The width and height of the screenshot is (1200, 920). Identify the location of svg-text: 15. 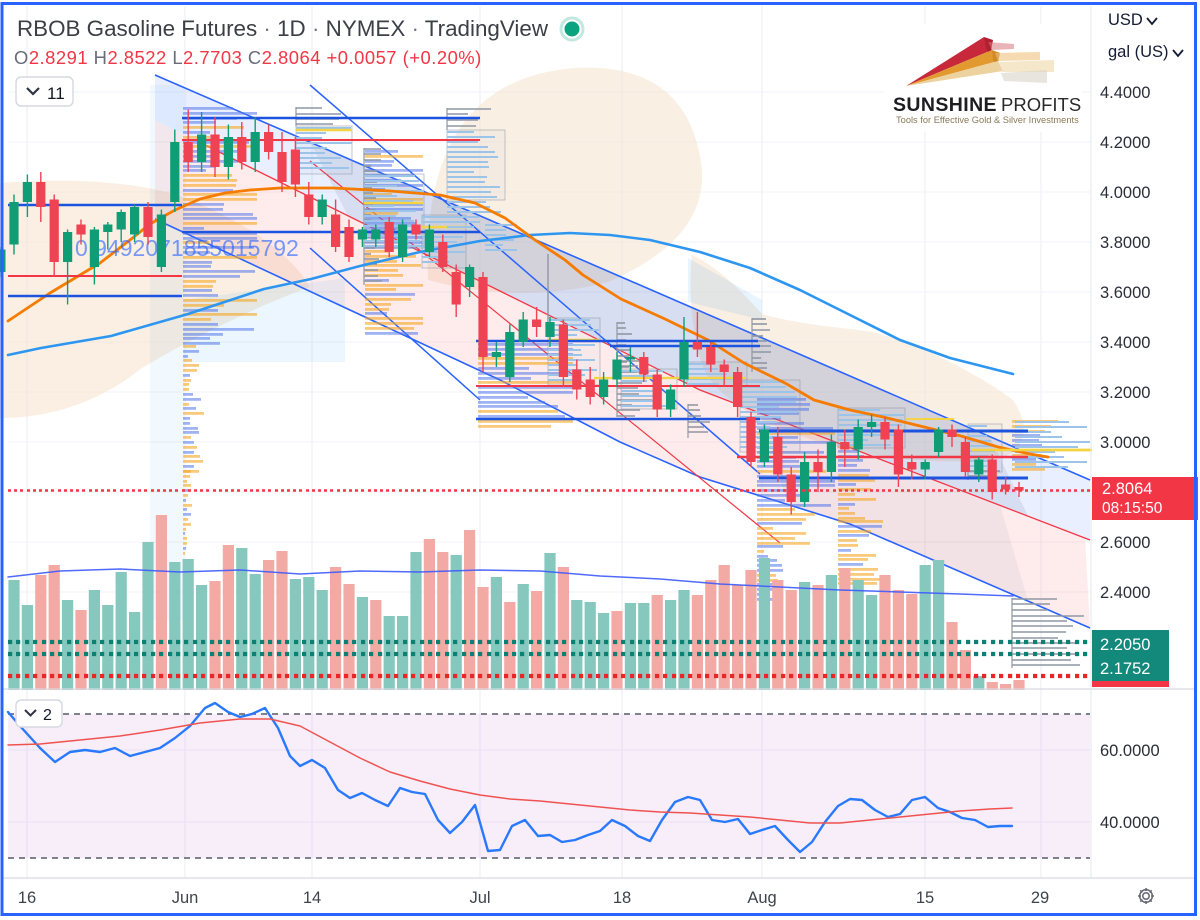
(925, 898).